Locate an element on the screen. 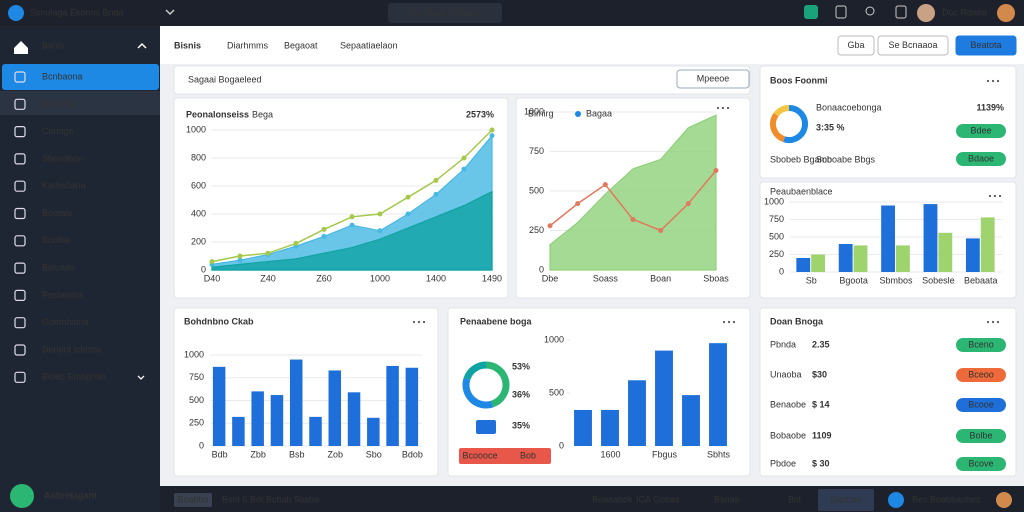  button-label: Beatota is located at coordinates (985, 45).